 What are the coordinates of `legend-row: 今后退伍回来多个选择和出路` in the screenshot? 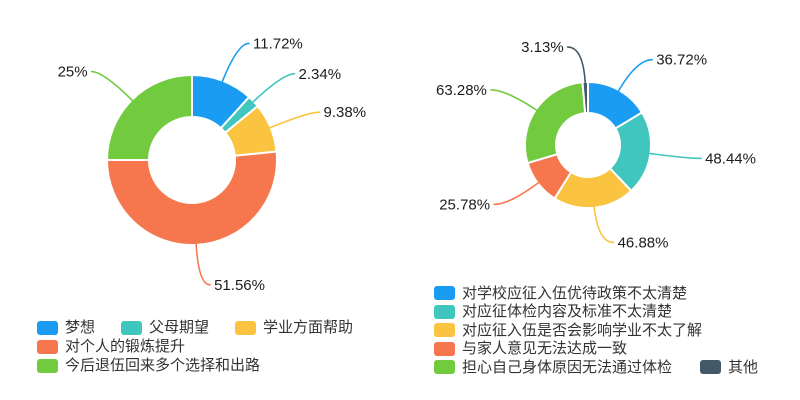 It's located at (195, 365).